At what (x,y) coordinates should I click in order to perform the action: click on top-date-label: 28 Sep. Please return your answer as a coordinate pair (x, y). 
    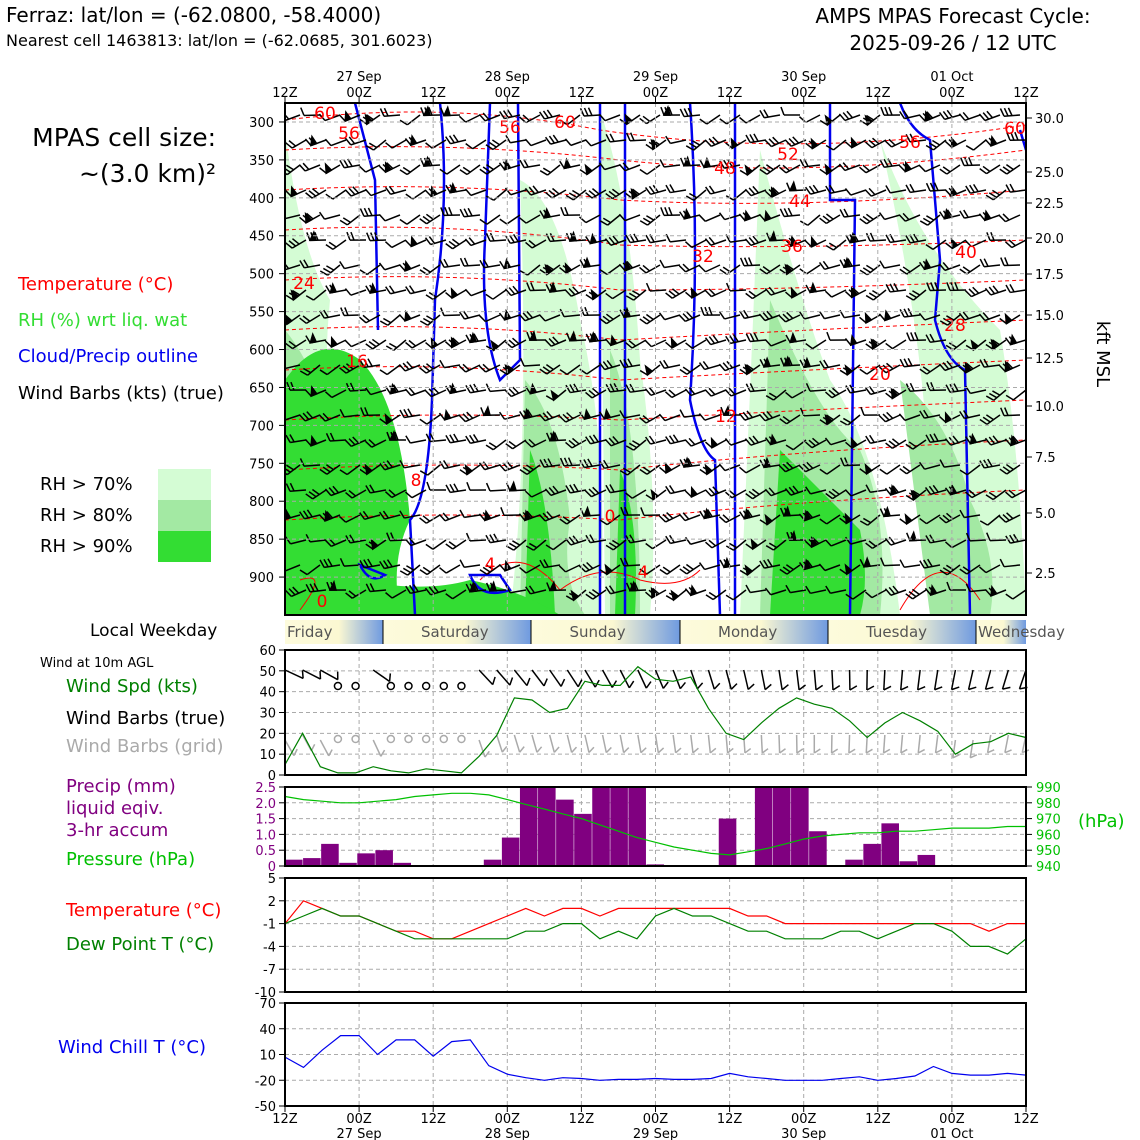
    Looking at the image, I should click on (507, 77).